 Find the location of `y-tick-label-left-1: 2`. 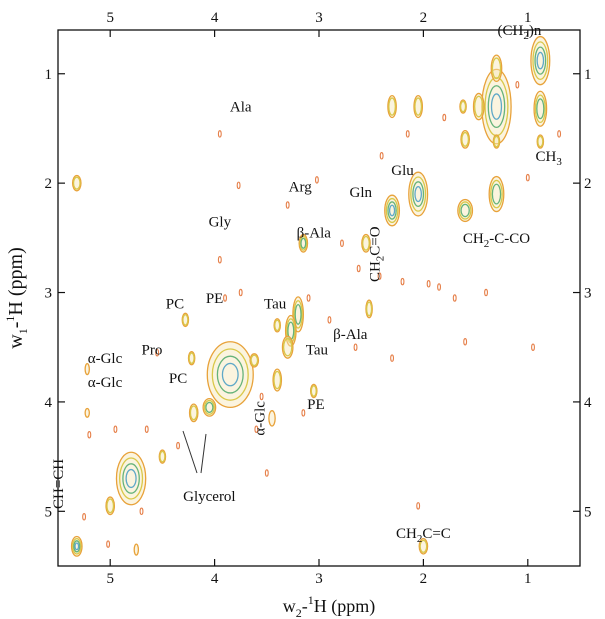

y-tick-label-left-1: 2 is located at coordinates (49, 184).